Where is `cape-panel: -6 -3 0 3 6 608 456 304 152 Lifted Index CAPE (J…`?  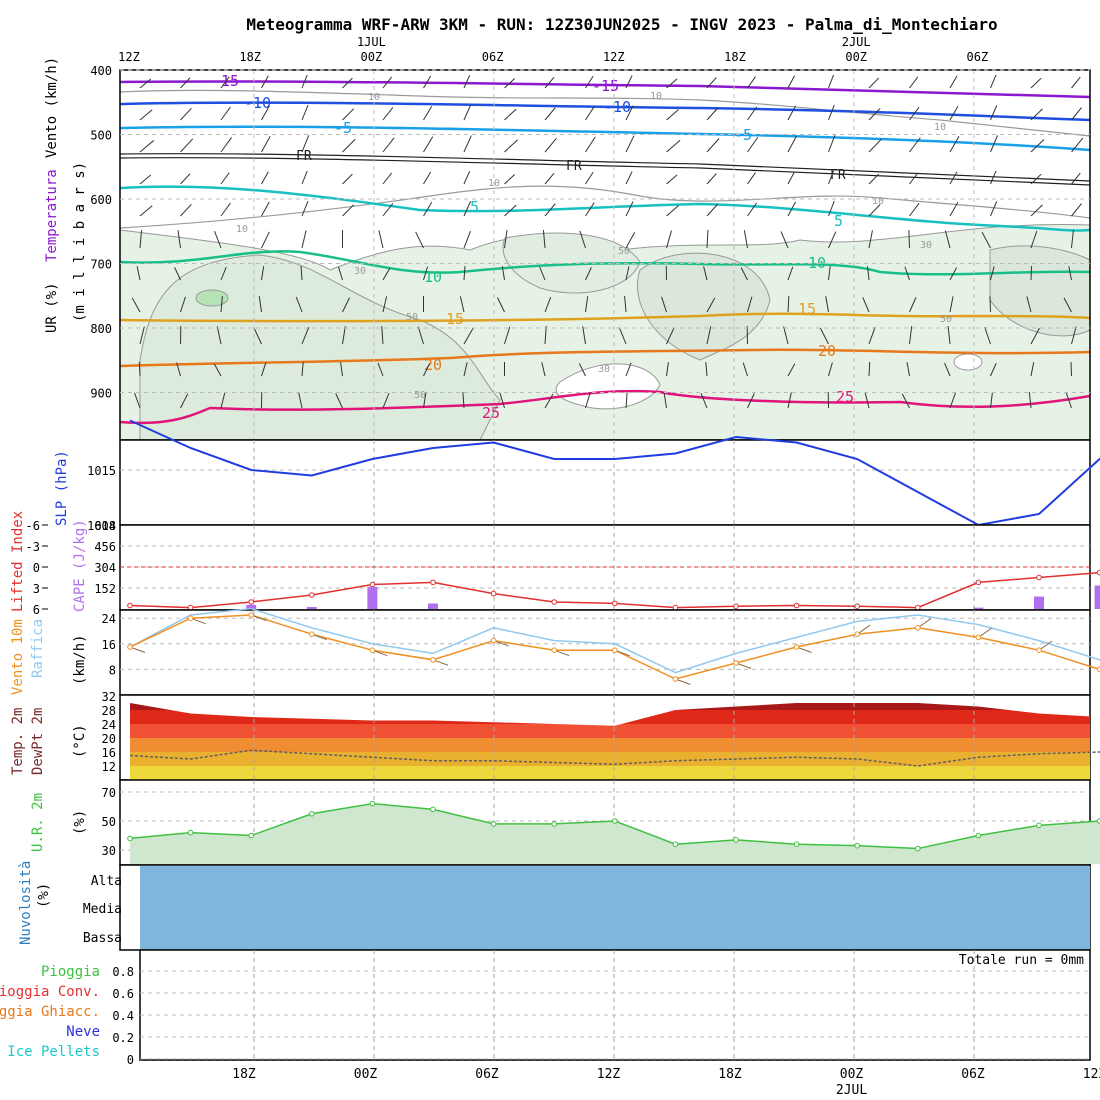
cape-panel: -6 -3 0 3 6 608 456 304 152 Lifted Index CAPE (J… is located at coordinates (555, 564).